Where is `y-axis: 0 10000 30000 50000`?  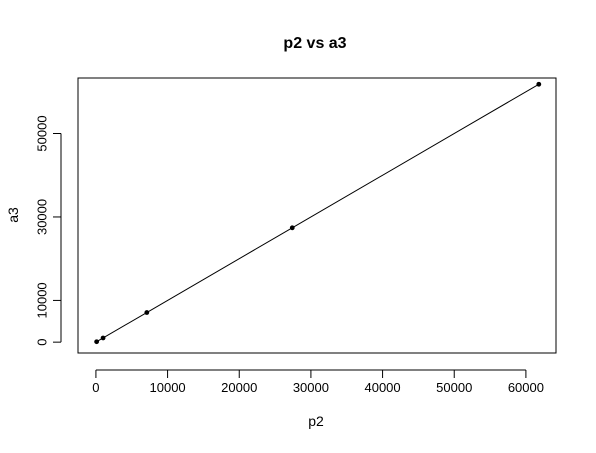
y-axis: 0 10000 30000 50000 is located at coordinates (48, 230).